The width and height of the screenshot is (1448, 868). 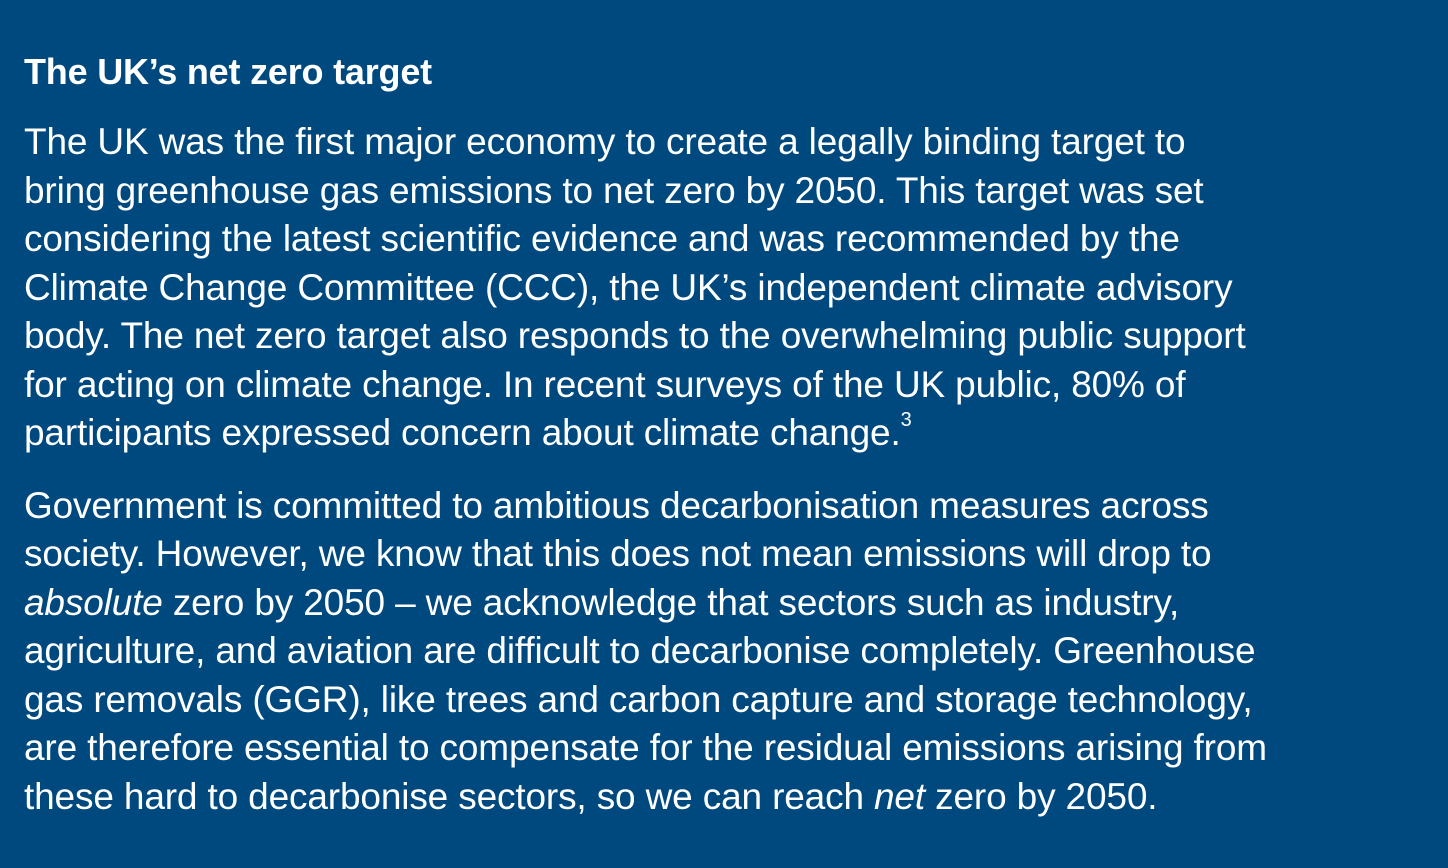 I want to click on emphasis-absolute: absolute, so click(x=93, y=602).